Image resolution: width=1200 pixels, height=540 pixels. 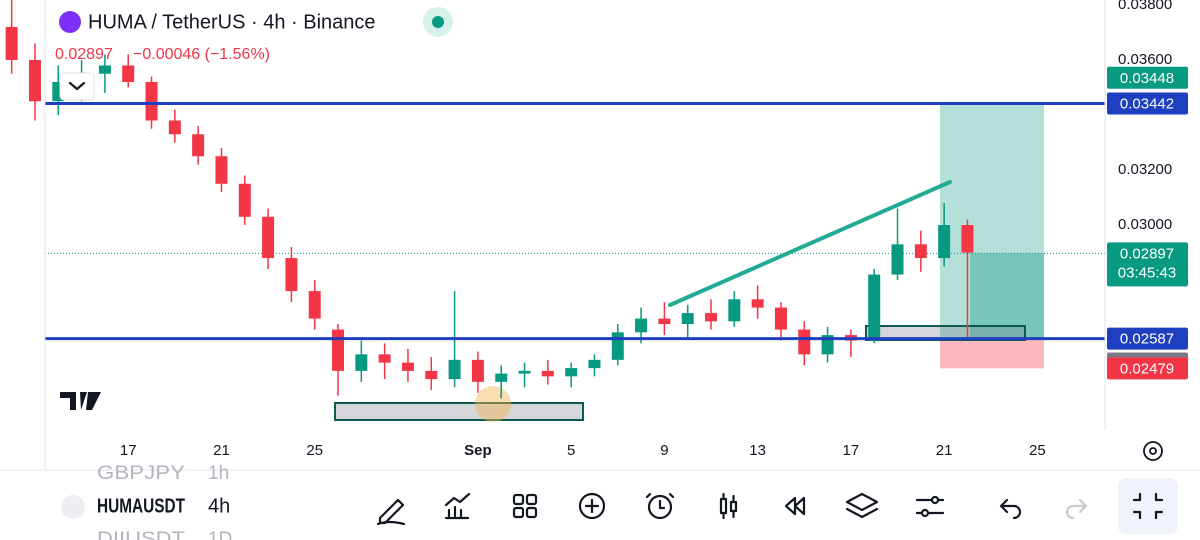 I want to click on watch-interval: 4h, so click(x=219, y=506).